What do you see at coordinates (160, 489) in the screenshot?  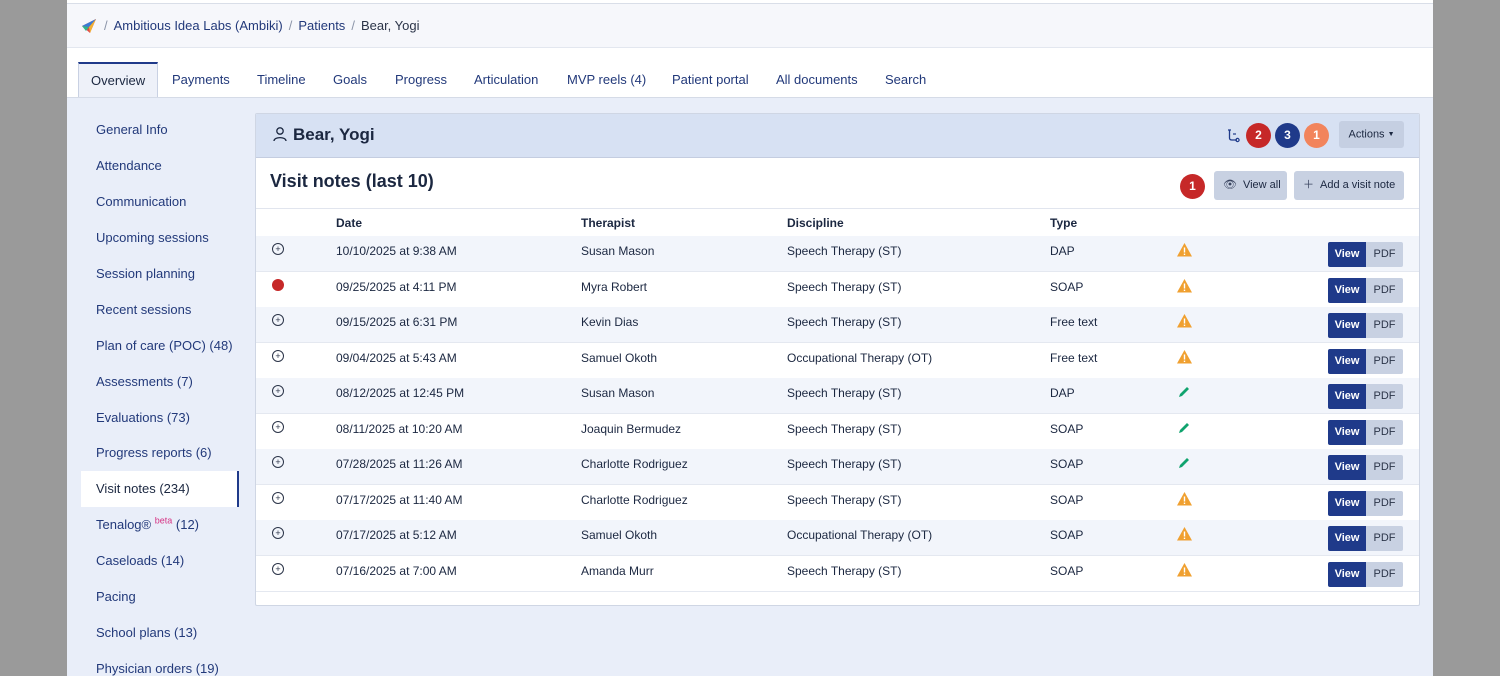 I see `sidebar-item-visit-notes: Visit notes (234)` at bounding box center [160, 489].